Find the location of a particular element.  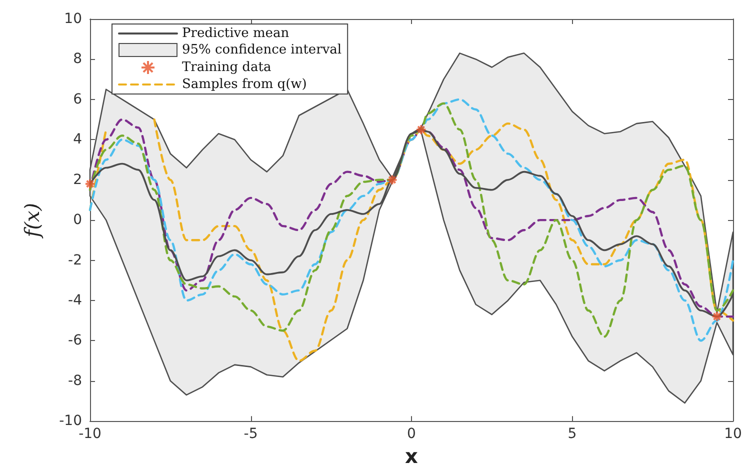

y-tick-label: -8 is located at coordinates (75, 380).